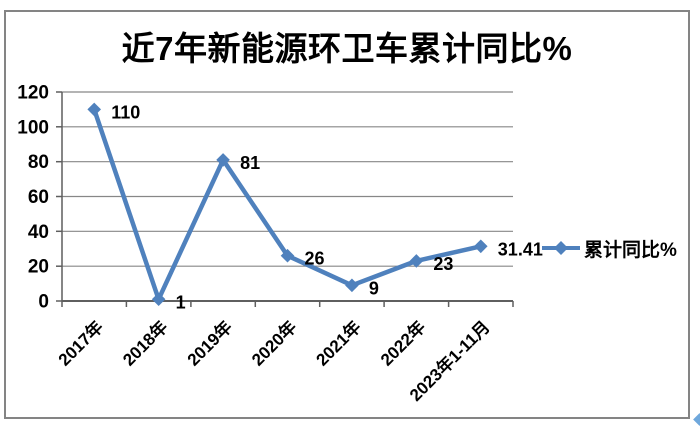  I want to click on data-label: 1, so click(181, 302).